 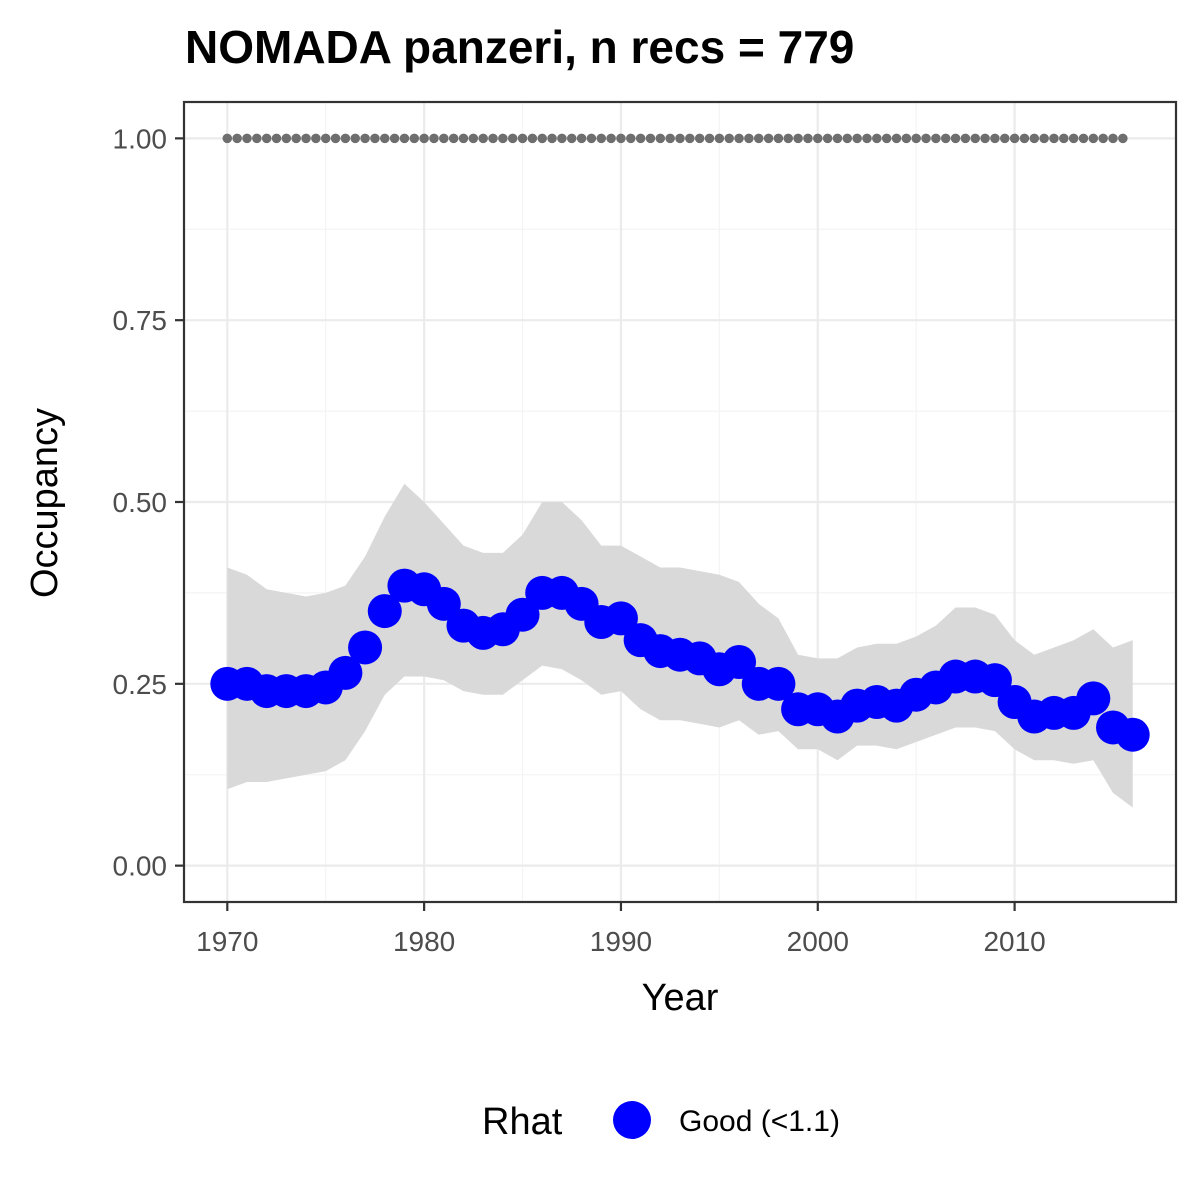 I want to click on legend-label-good: Good (<1.1), so click(x=759, y=1121).